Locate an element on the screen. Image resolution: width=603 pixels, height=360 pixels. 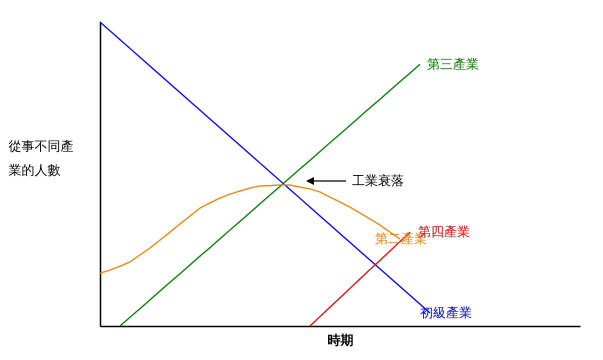
x-axis-title: 時期 is located at coordinates (341, 341).